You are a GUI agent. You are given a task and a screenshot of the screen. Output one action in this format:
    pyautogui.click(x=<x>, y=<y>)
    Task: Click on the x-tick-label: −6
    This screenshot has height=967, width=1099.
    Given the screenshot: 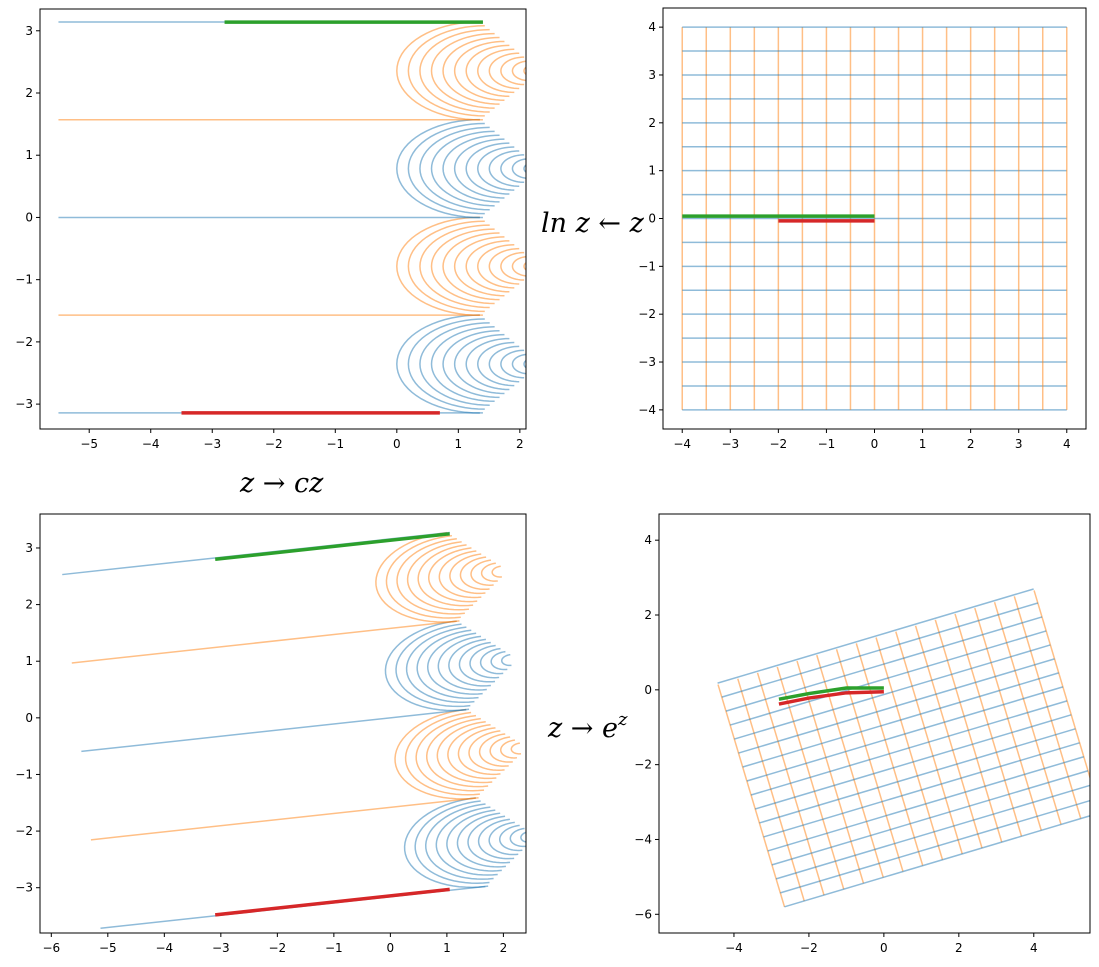 What is the action you would take?
    pyautogui.click(x=51, y=948)
    